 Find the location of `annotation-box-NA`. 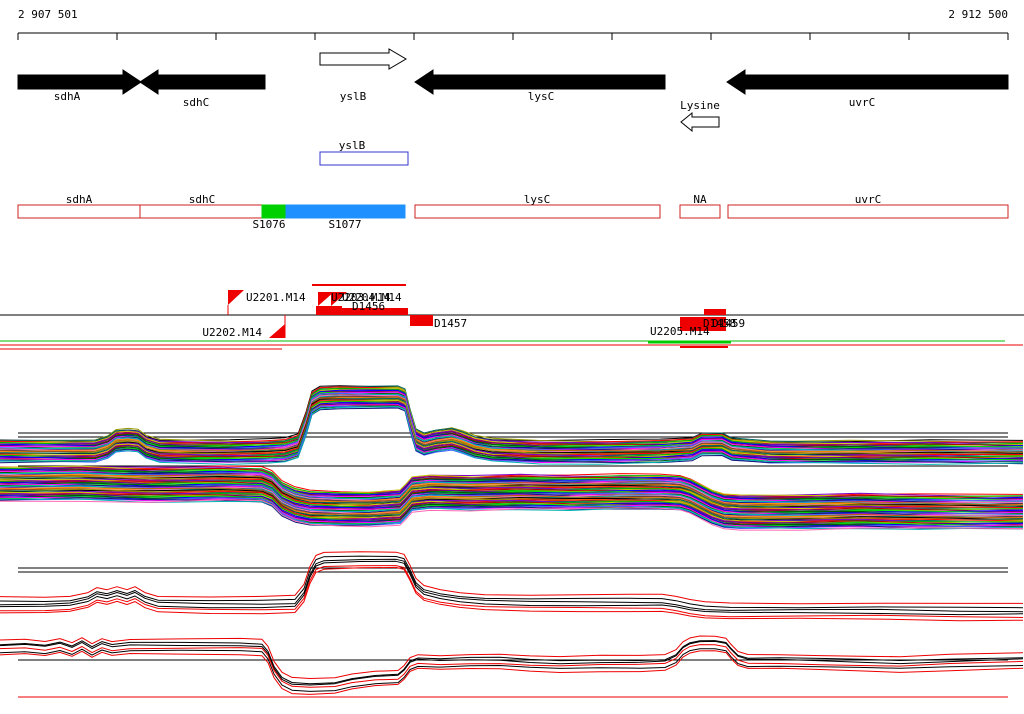

annotation-box-NA is located at coordinates (700, 211).